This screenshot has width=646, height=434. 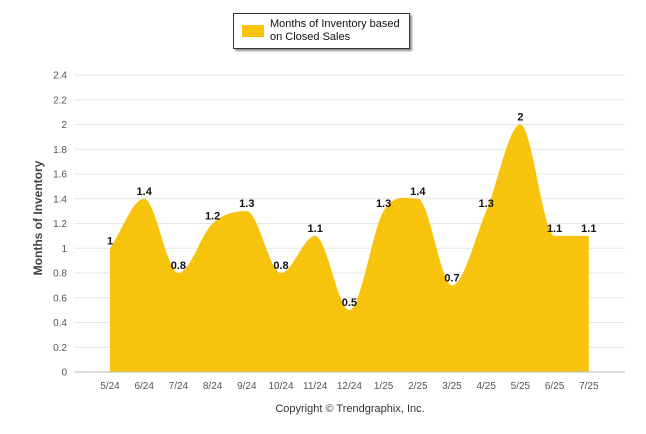 I want to click on y-tick-labels: 0 0.2 0.4 0.6 0.8 1 1.2 1.4 1.6 1.8 2 2.2 2.4, so click(x=60, y=225).